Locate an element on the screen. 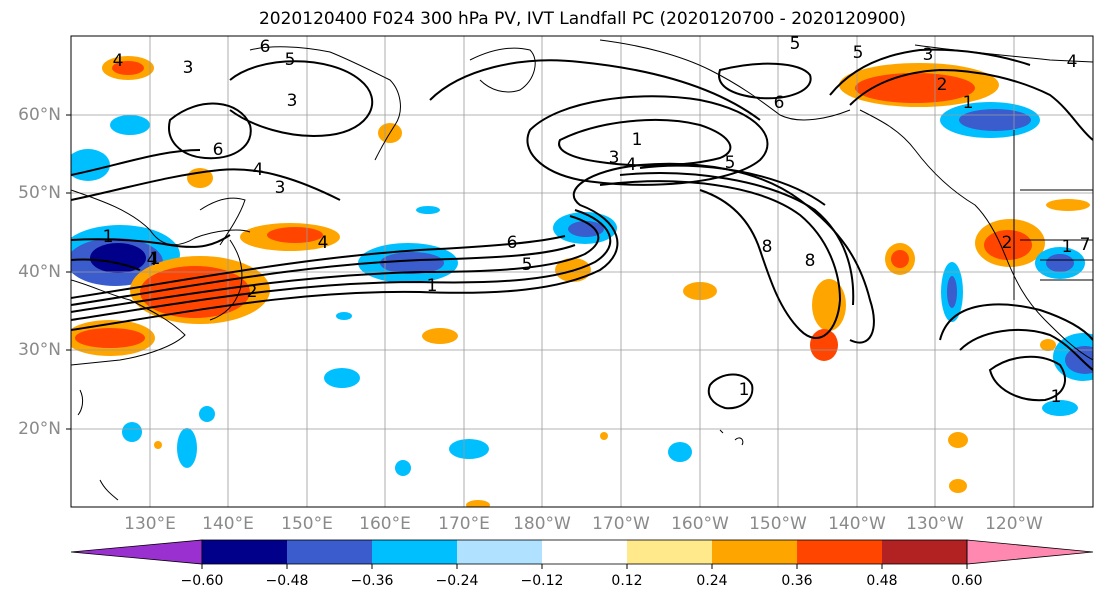 The height and width of the screenshot is (601, 1105). colorbar-tick-label: −0.12 is located at coordinates (542, 581).